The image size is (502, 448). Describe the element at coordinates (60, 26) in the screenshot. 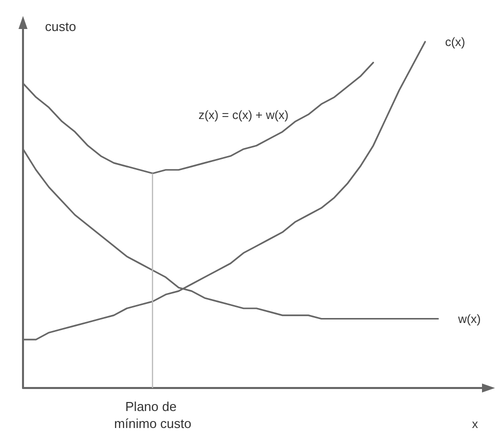

I see `y-axis-title: custo` at that location.